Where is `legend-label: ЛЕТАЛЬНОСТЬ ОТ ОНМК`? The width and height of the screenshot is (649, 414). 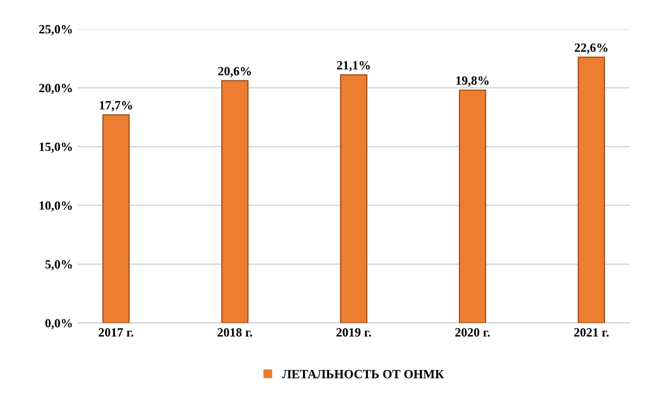
legend-label: ЛЕТАЛЬНОСТЬ ОТ ОНМК is located at coordinates (363, 374).